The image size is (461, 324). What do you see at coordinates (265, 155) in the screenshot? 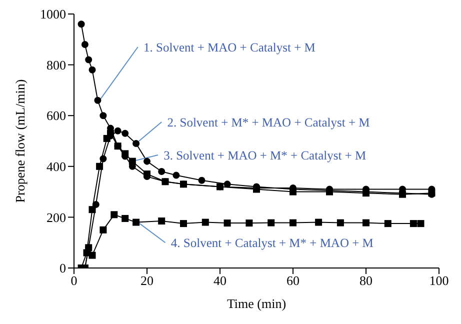
I see `annotation: 3. Solvent + MAO + M* + Catalyst + M` at bounding box center [265, 155].